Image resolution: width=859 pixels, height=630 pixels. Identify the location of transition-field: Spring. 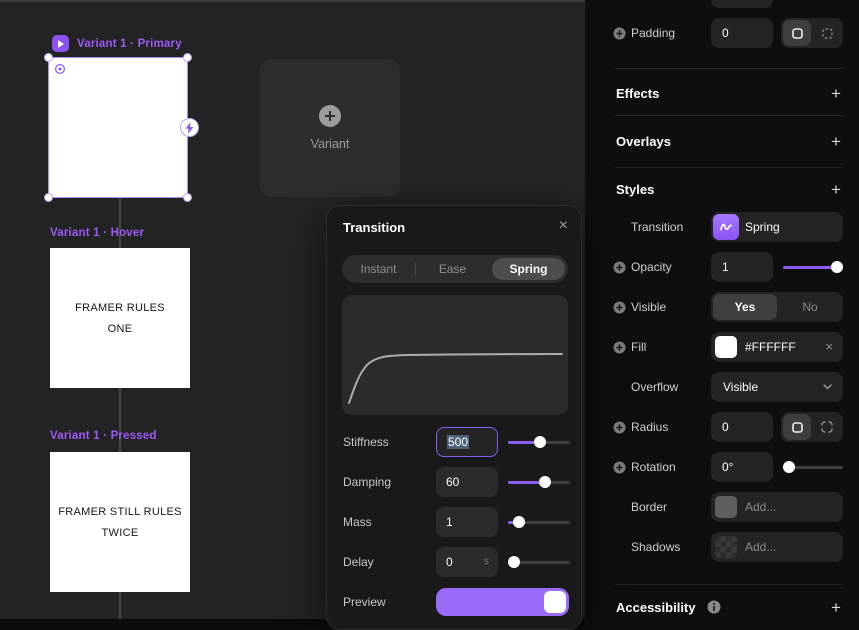
(777, 227).